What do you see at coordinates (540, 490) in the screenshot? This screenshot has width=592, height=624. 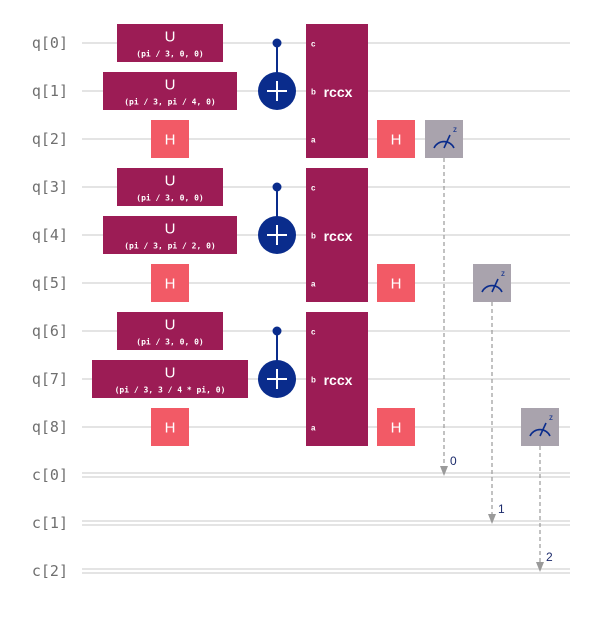 I see `measure-gate: z2` at bounding box center [540, 490].